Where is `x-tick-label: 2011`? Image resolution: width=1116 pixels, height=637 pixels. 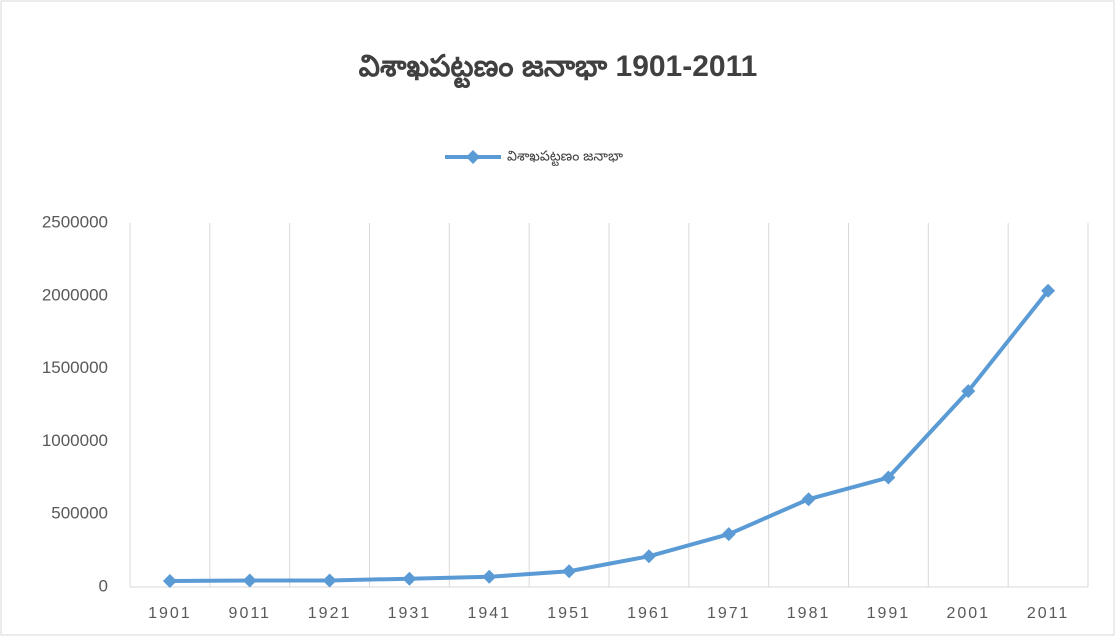 x-tick-label: 2011 is located at coordinates (1048, 613).